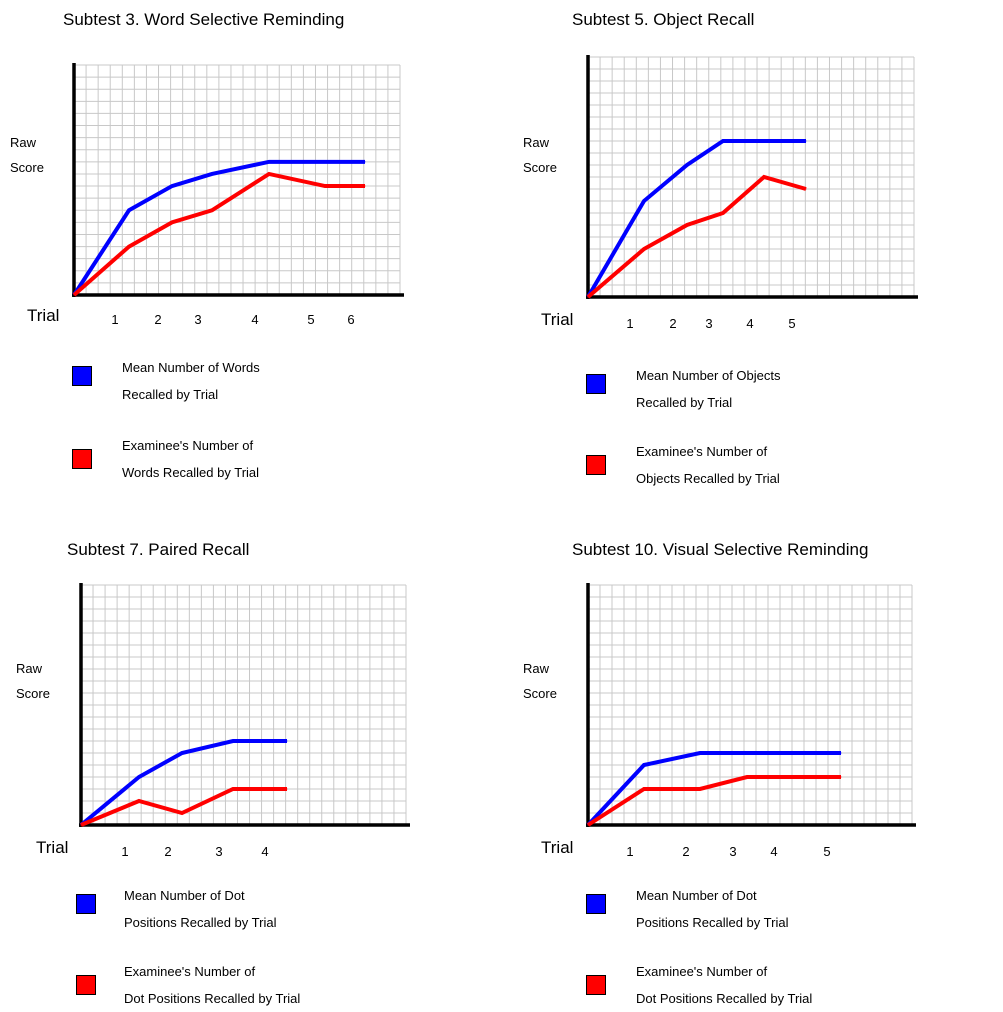  What do you see at coordinates (191, 472) in the screenshot?
I see `legend-line: Words Recalled by Trial` at bounding box center [191, 472].